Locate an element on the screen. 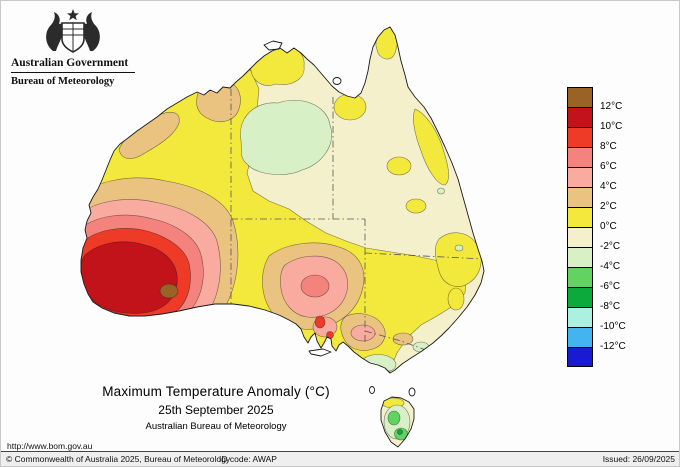 Image resolution: width=680 pixels, height=467 pixels. tasmania-coastline is located at coordinates (397, 422).